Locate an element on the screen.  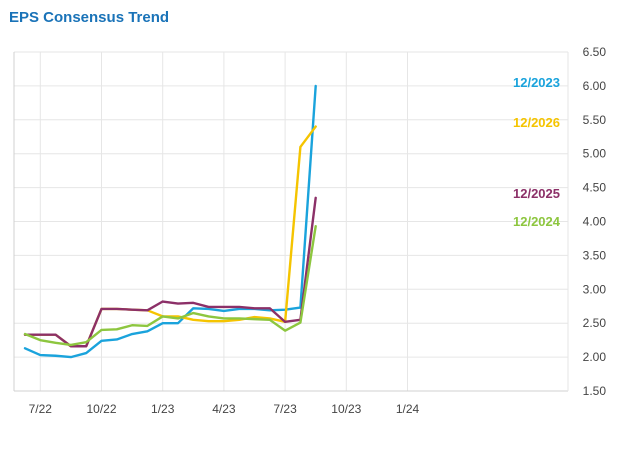
x-tick-label: 1/23 is located at coordinates (163, 409).